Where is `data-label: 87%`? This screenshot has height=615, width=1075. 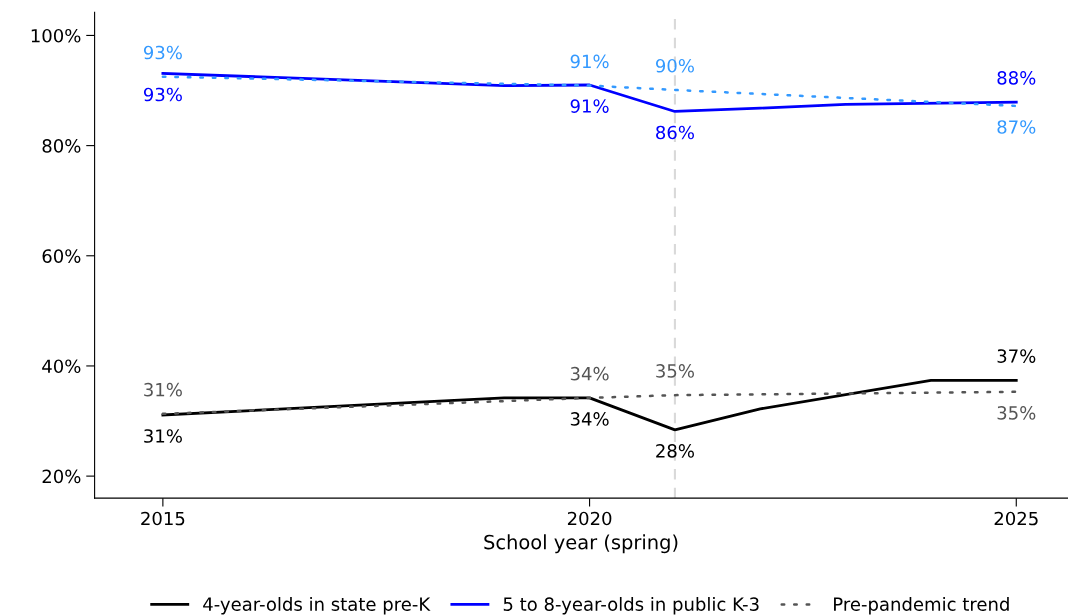 data-label: 87% is located at coordinates (1016, 127).